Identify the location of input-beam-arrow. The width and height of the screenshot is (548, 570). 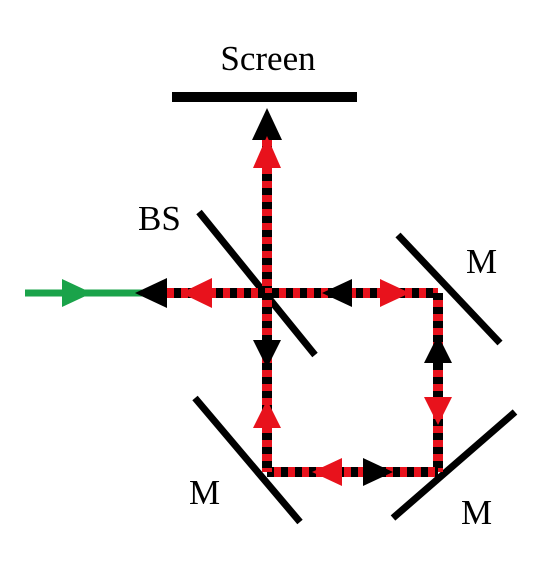
(77, 293).